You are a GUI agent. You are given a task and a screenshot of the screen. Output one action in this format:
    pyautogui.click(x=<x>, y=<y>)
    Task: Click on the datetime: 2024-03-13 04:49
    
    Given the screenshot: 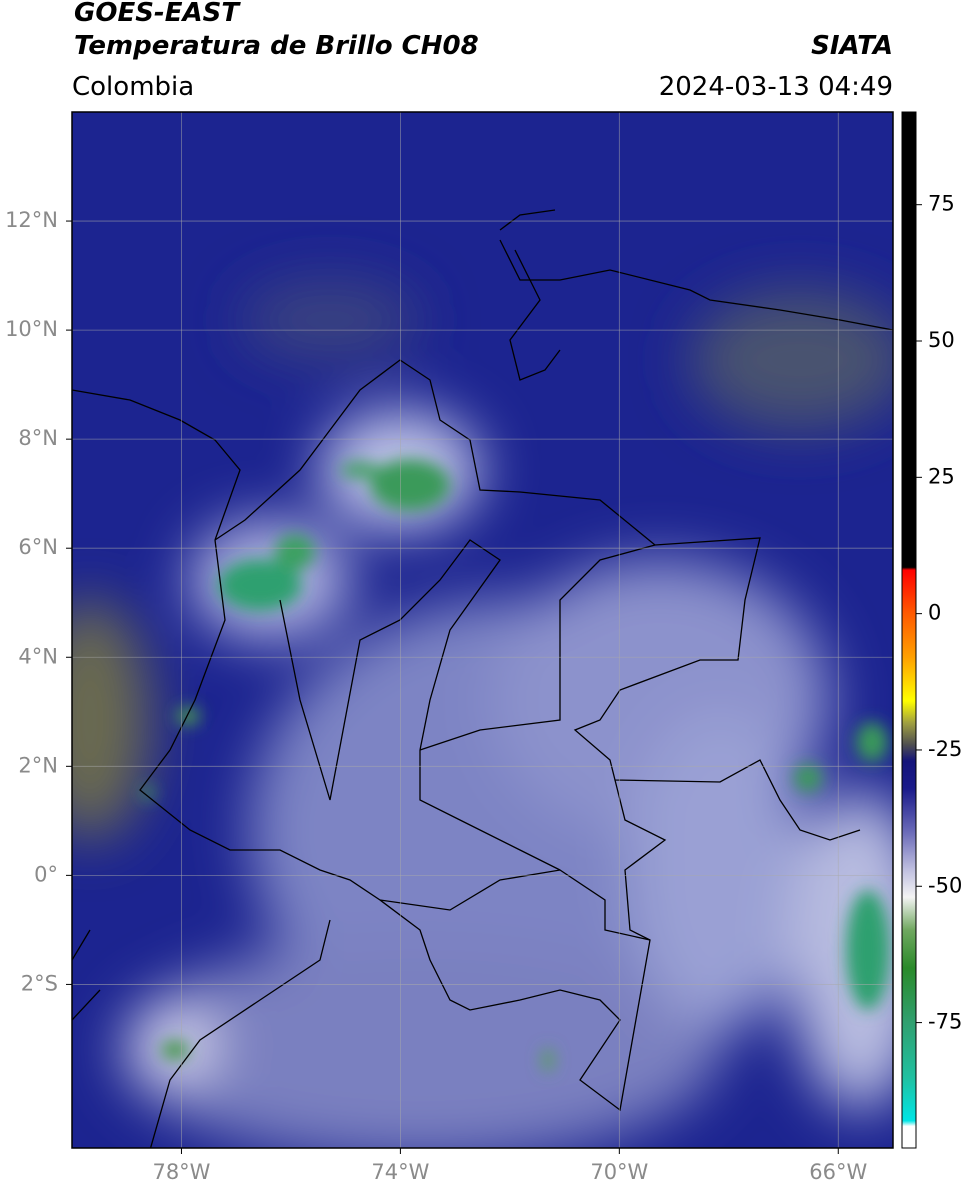 What is the action you would take?
    pyautogui.click(x=776, y=87)
    